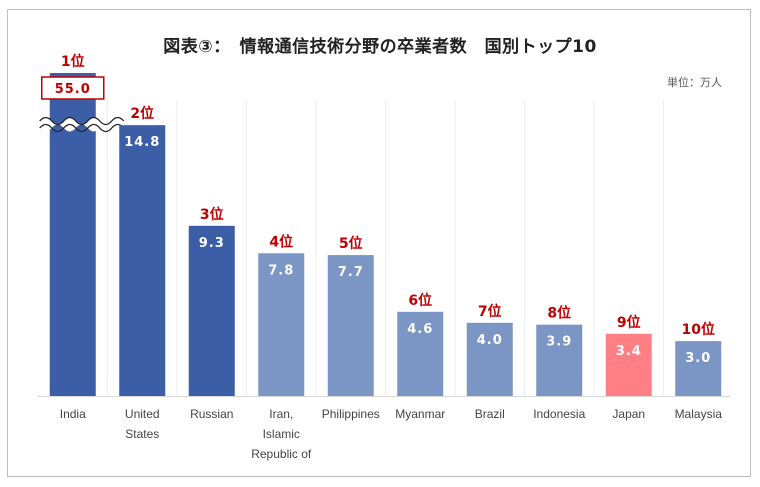 The height and width of the screenshot is (487, 760). What do you see at coordinates (559, 342) in the screenshot?
I see `value-label: 3.9` at bounding box center [559, 342].